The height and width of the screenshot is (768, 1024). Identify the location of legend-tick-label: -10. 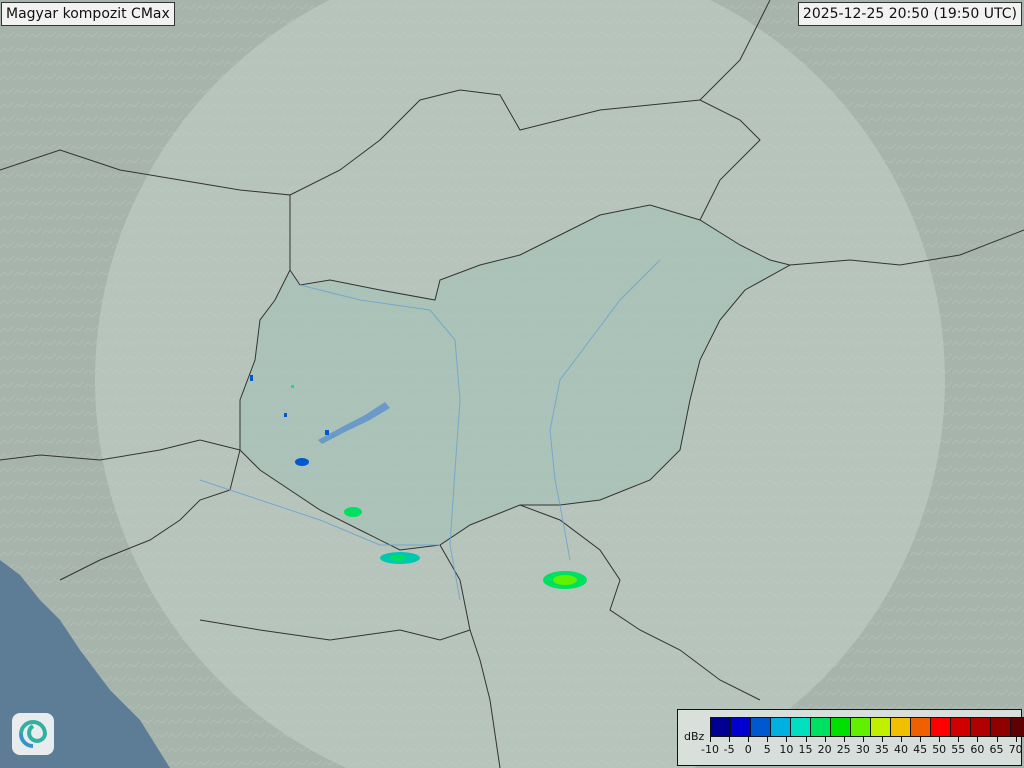
(710, 749).